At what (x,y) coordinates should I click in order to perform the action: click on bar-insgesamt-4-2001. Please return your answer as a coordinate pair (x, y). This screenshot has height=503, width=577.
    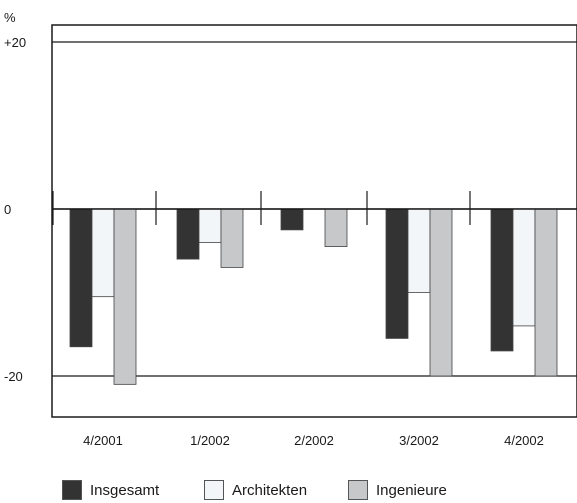
    Looking at the image, I should click on (81, 278).